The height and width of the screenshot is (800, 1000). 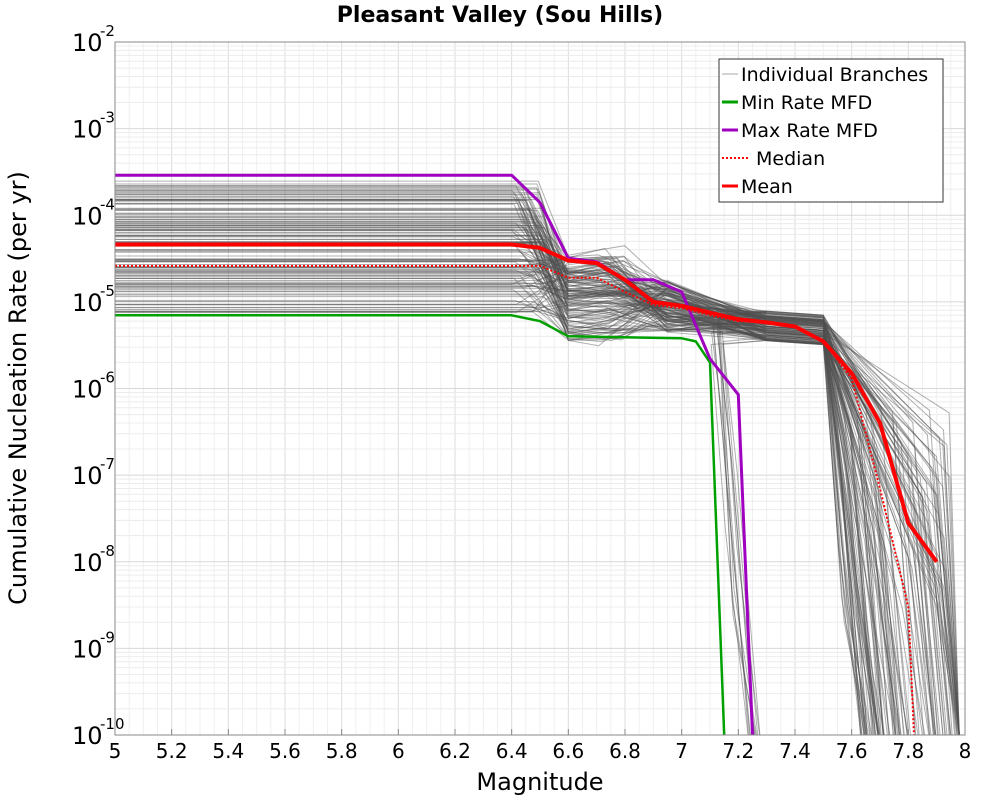 I want to click on x-tick-label: 6.6, so click(x=568, y=751).